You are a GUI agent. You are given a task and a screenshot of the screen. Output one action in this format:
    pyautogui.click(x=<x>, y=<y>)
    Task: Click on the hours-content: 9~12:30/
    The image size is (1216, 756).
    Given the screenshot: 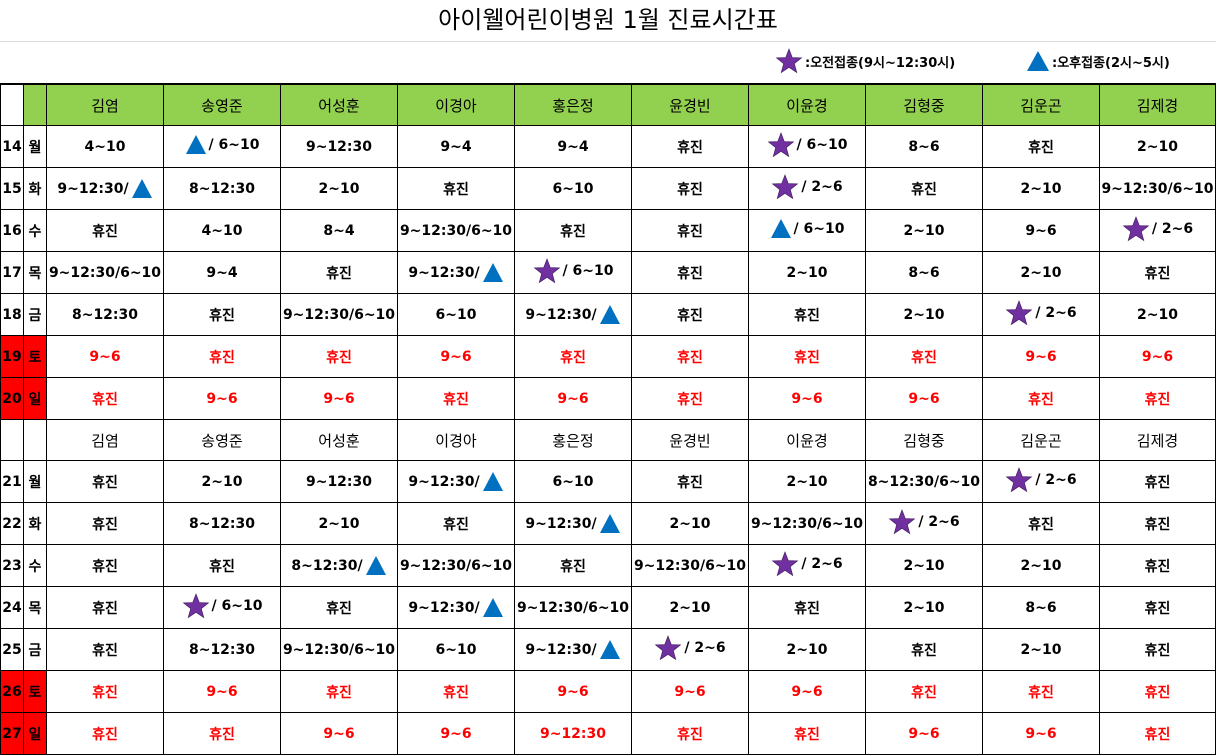 What is the action you would take?
    pyautogui.click(x=572, y=523)
    